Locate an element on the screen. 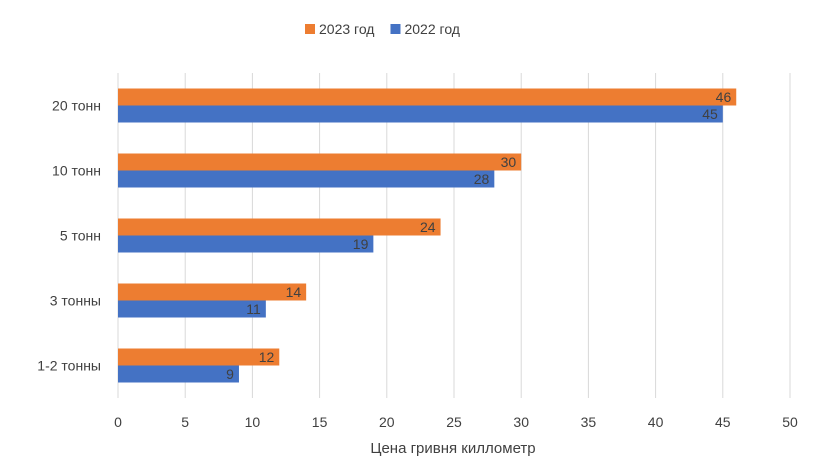 The image size is (815, 472). category-axis: 20 тонн 10 тонн 5 тонн 3 тонны 1-2 тонны is located at coordinates (69, 236).